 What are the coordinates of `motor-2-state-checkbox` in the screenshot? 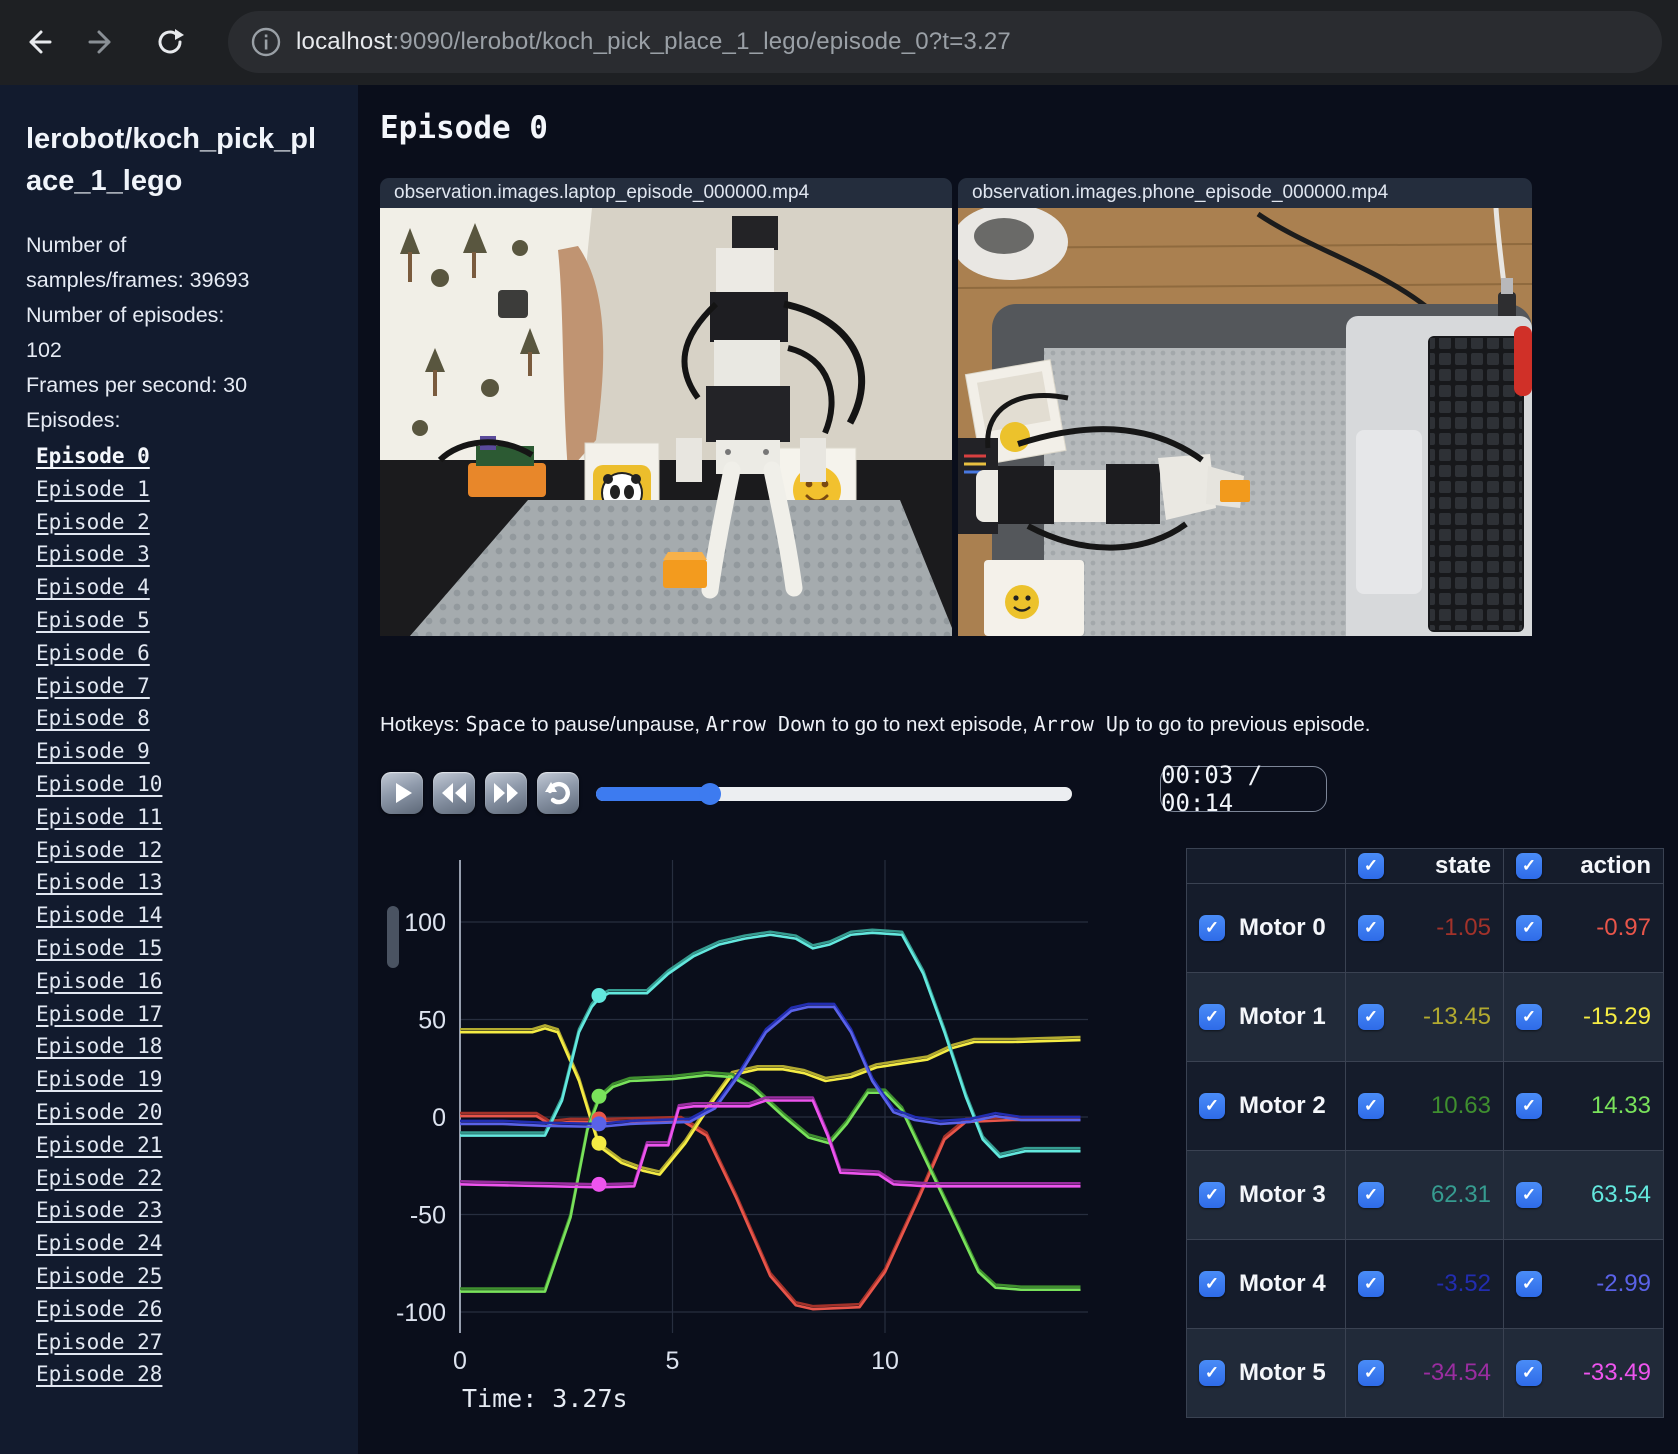 It's located at (1371, 1106).